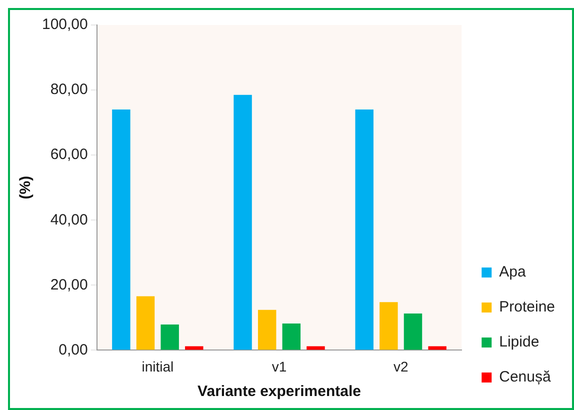  I want to click on x-tick-label: v1, so click(279, 366).